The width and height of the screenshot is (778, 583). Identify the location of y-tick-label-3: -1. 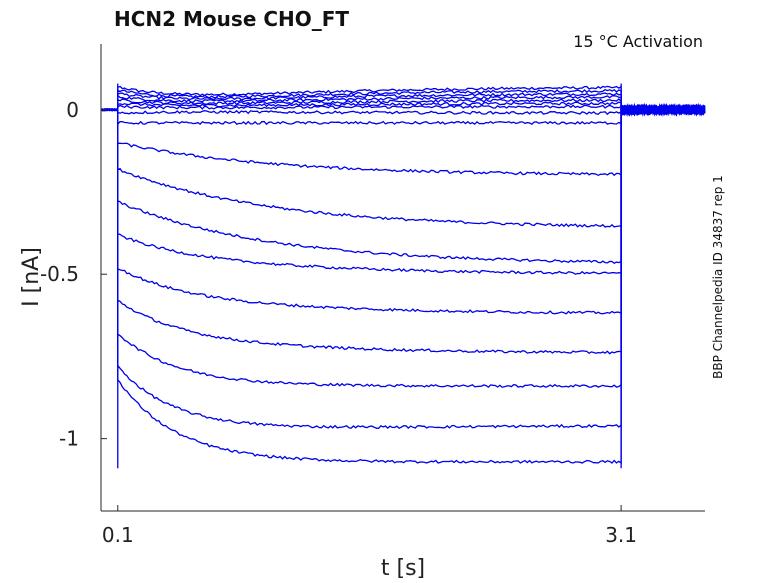
(69, 439).